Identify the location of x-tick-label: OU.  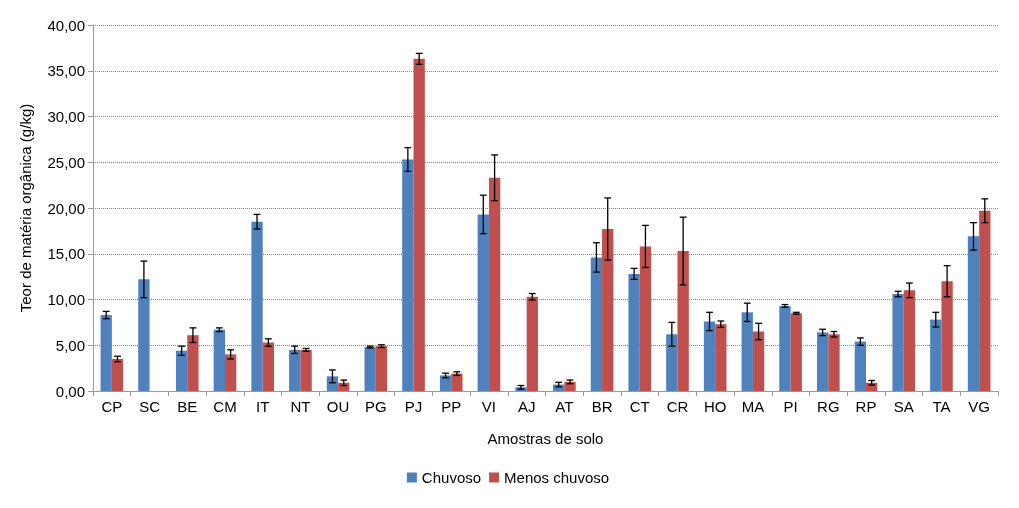
(338, 406).